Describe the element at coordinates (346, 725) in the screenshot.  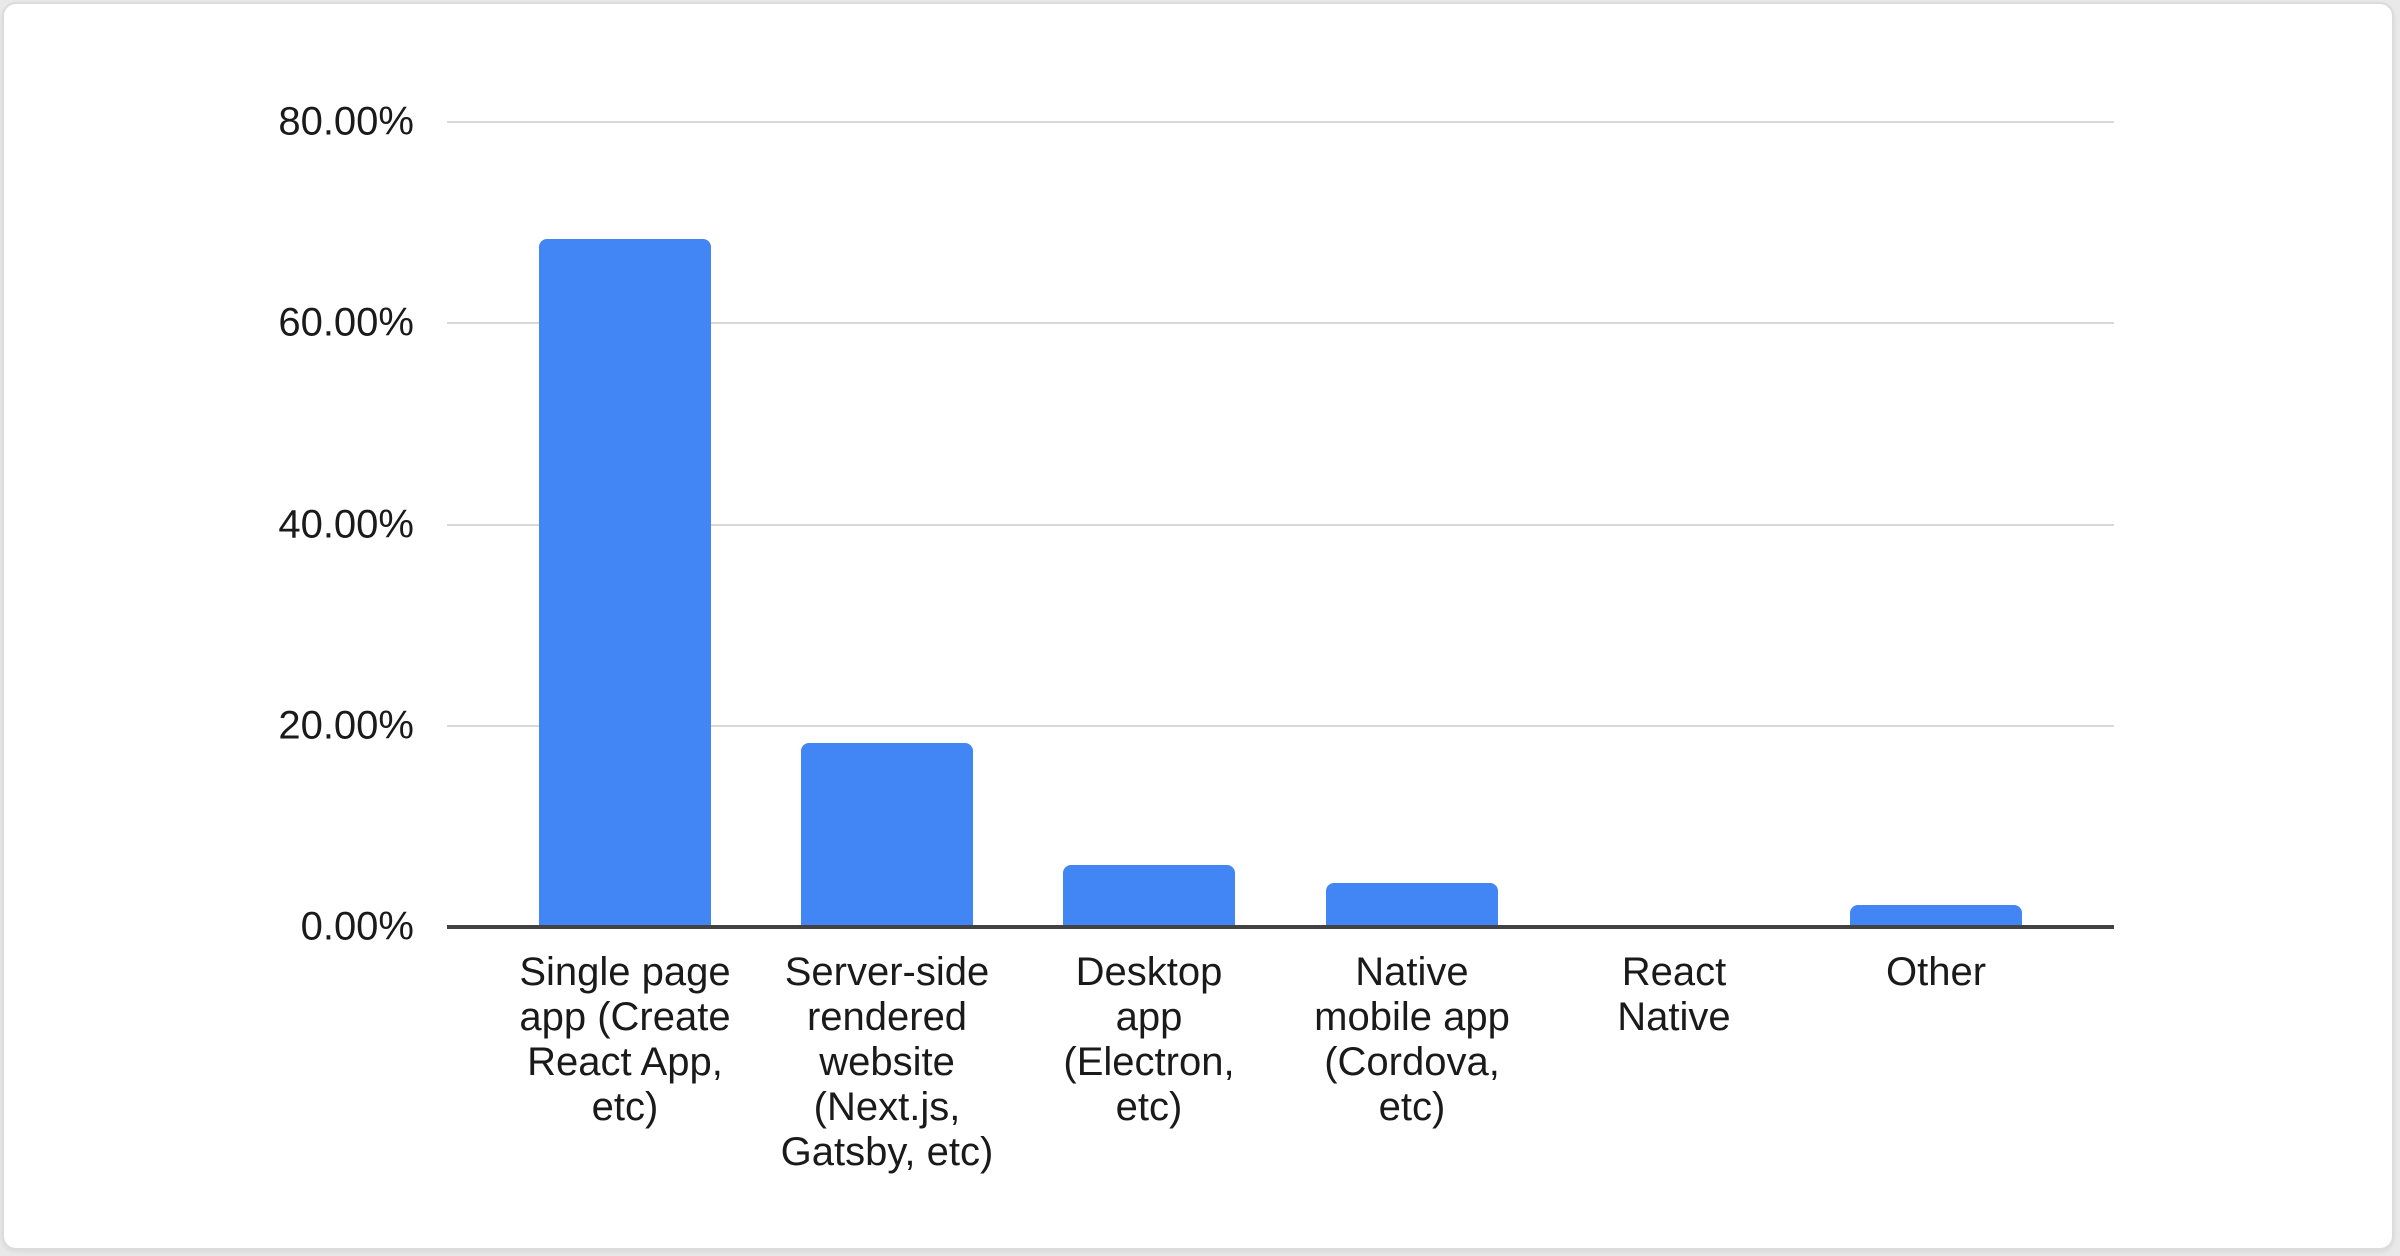
I see `y-tick-label: 20.00%` at that location.